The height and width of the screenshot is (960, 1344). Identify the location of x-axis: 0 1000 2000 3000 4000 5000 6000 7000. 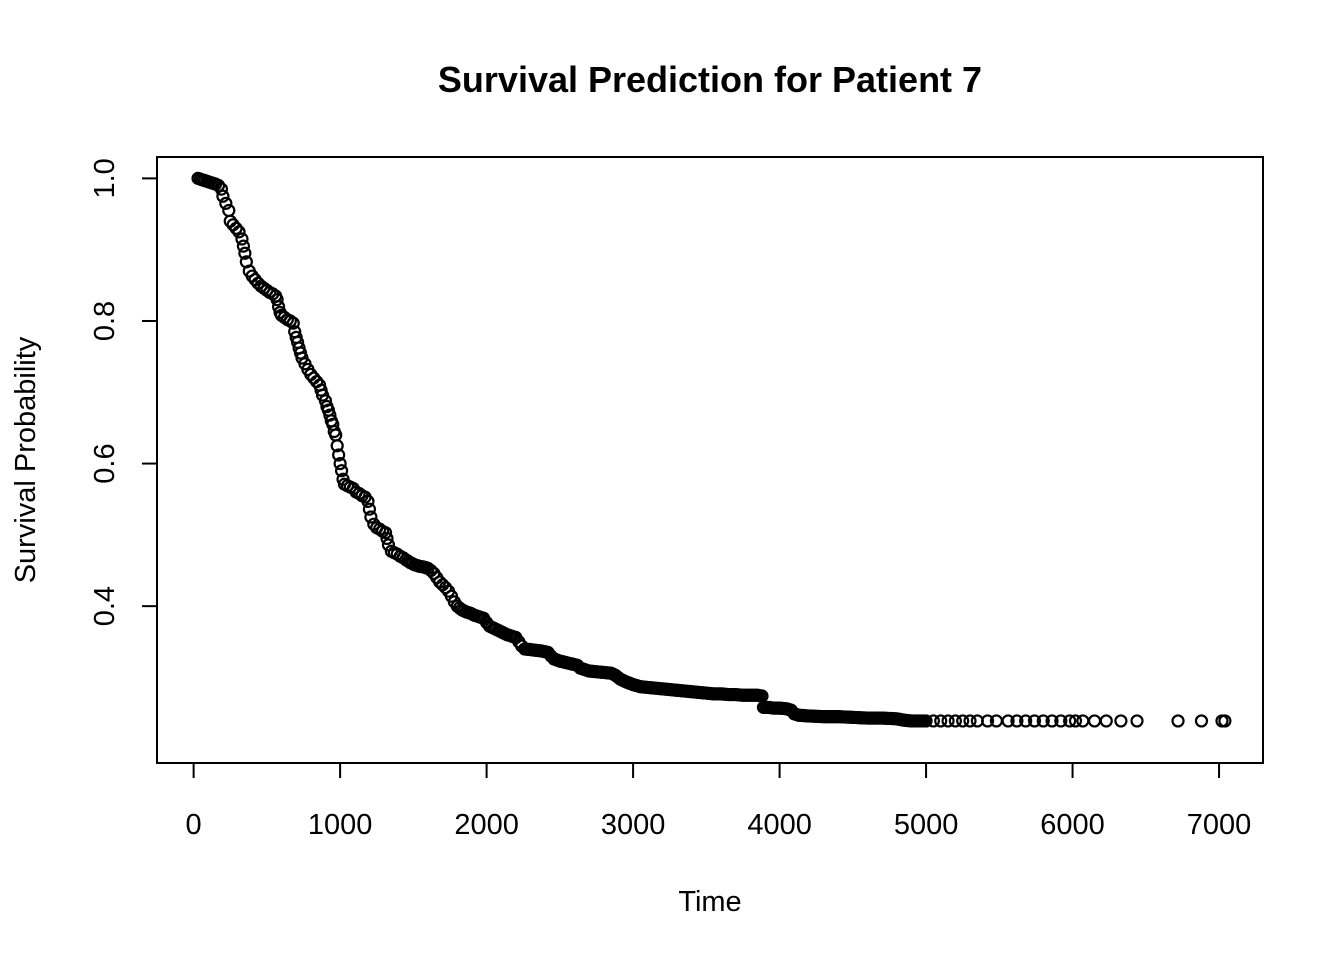
(719, 801).